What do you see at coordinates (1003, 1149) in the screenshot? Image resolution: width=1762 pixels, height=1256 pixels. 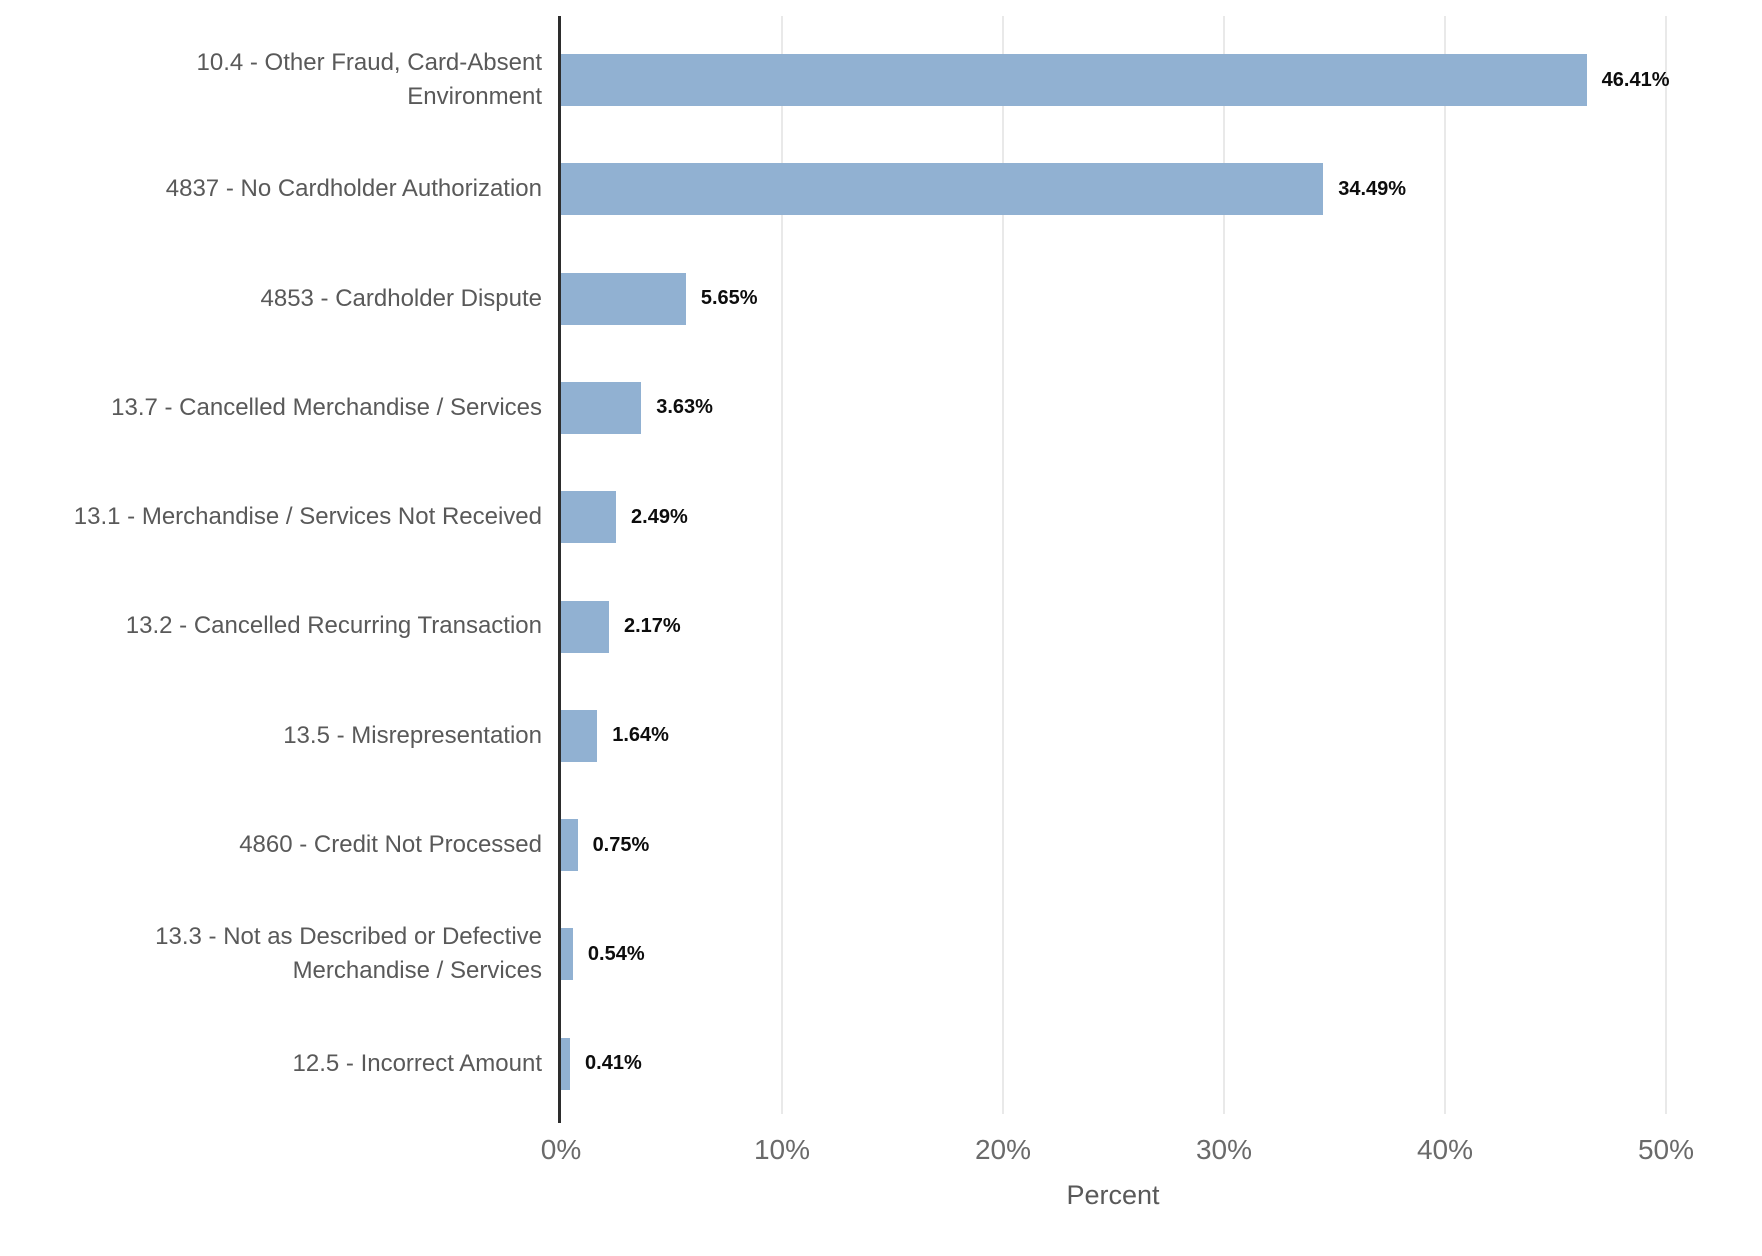 I see `x-tick-label: 20%` at bounding box center [1003, 1149].